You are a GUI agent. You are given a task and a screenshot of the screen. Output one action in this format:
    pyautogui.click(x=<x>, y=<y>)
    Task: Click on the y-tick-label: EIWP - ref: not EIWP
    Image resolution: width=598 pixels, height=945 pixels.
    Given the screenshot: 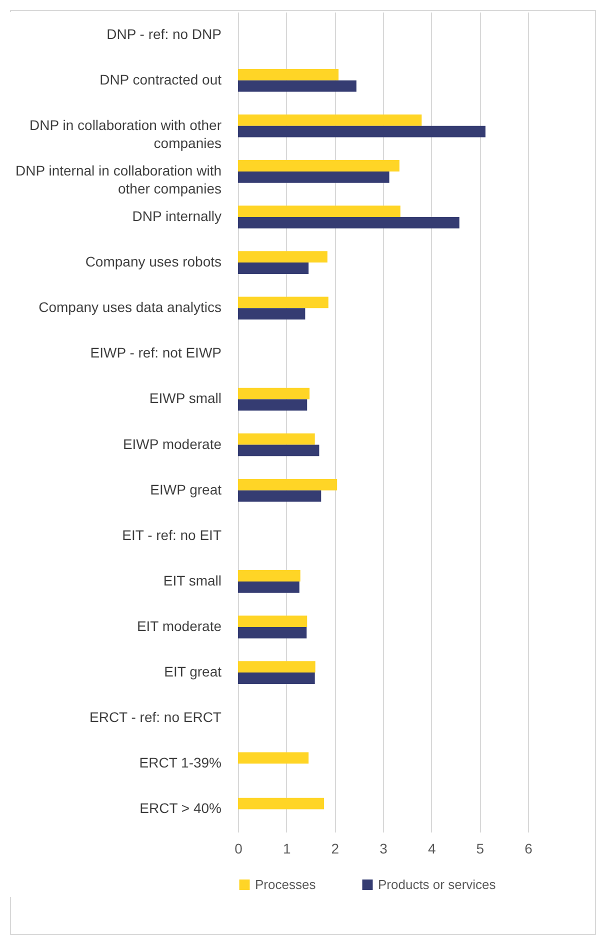 What is the action you would take?
    pyautogui.click(x=156, y=352)
    